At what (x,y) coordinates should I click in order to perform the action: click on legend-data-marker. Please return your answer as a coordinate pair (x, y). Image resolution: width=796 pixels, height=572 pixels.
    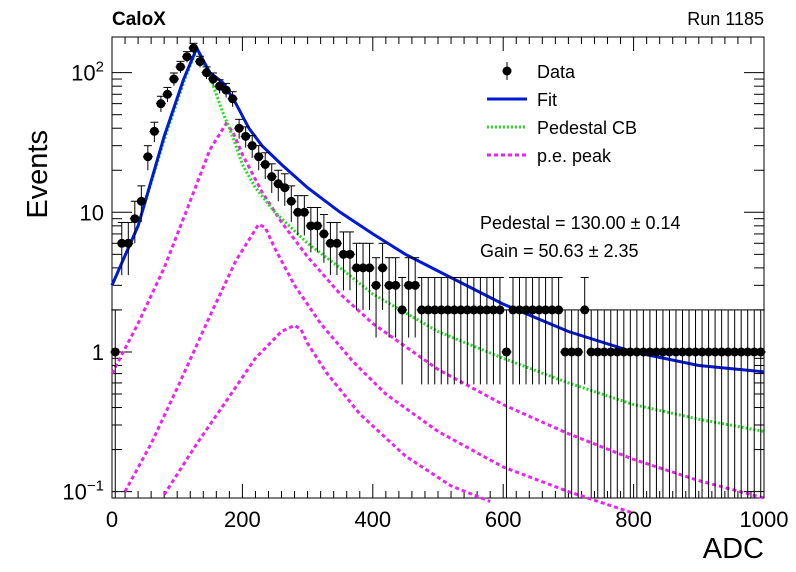
    Looking at the image, I should click on (507, 71).